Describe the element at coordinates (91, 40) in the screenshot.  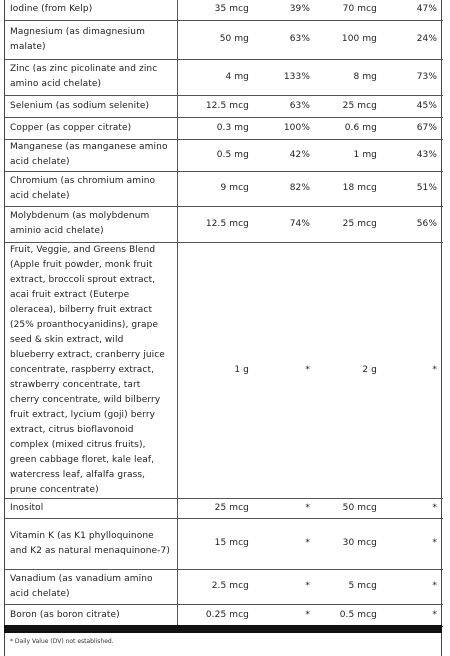
I see `nutrient-name: Magnesium (as dimagnesium malate)` at that location.